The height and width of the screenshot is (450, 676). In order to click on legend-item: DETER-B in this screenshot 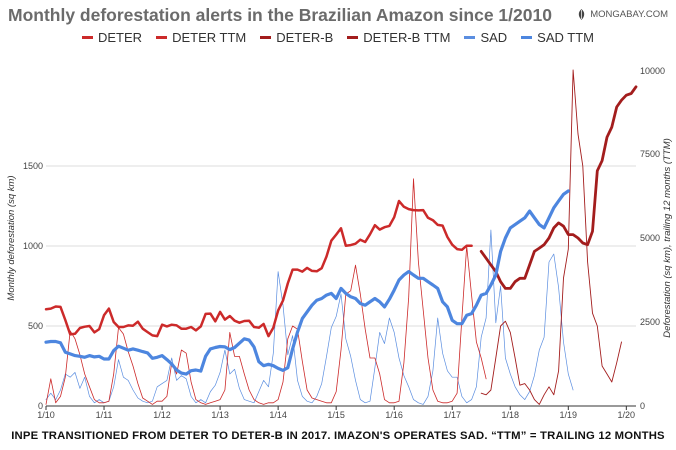, I will do `click(296, 37)`.